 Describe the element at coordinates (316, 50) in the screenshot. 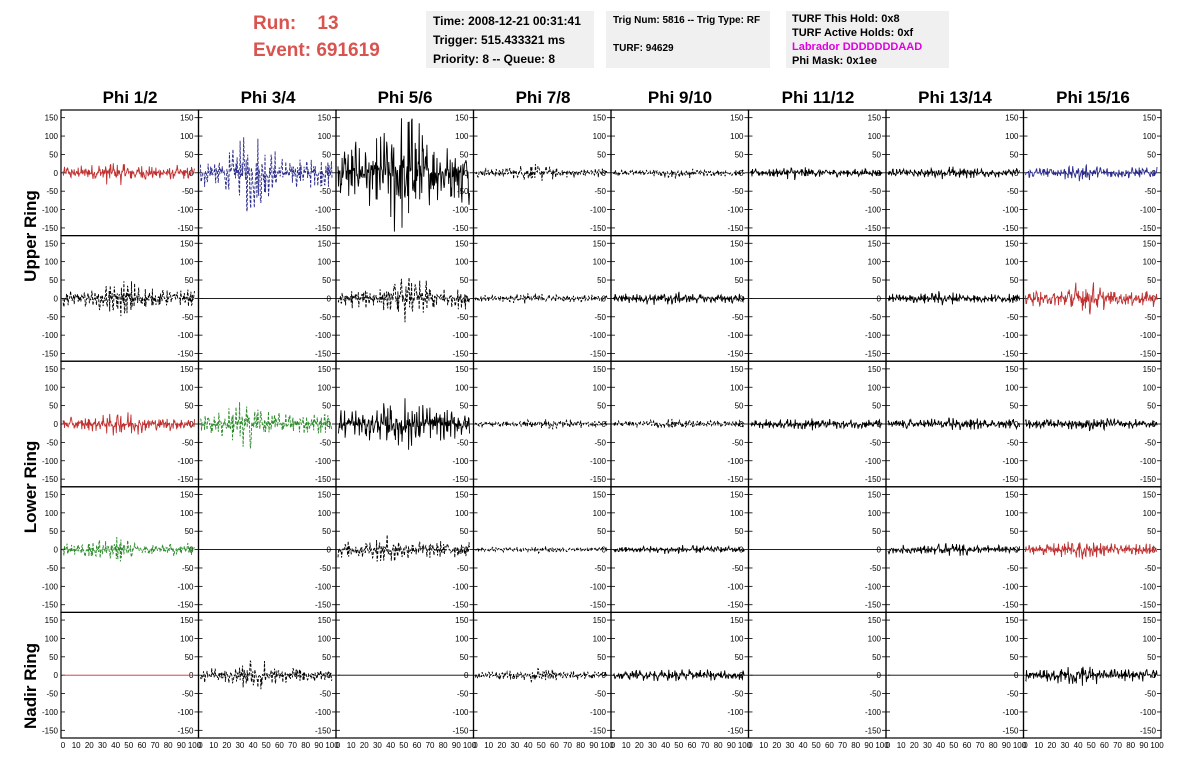

I see `event-row: Event: 691619` at that location.